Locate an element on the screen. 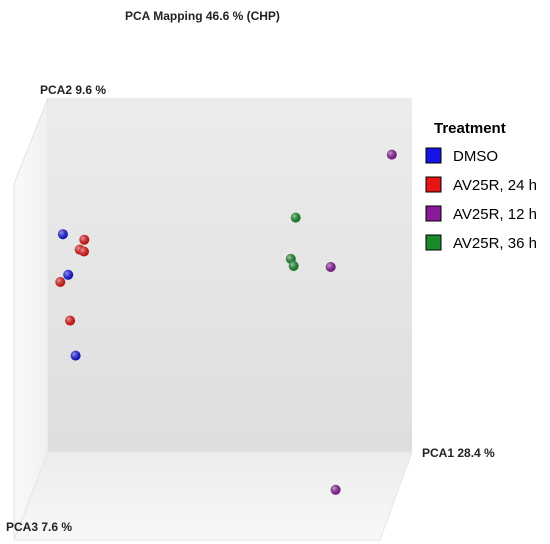 Image resolution: width=550 pixels, height=544 pixels. floor is located at coordinates (213, 496).